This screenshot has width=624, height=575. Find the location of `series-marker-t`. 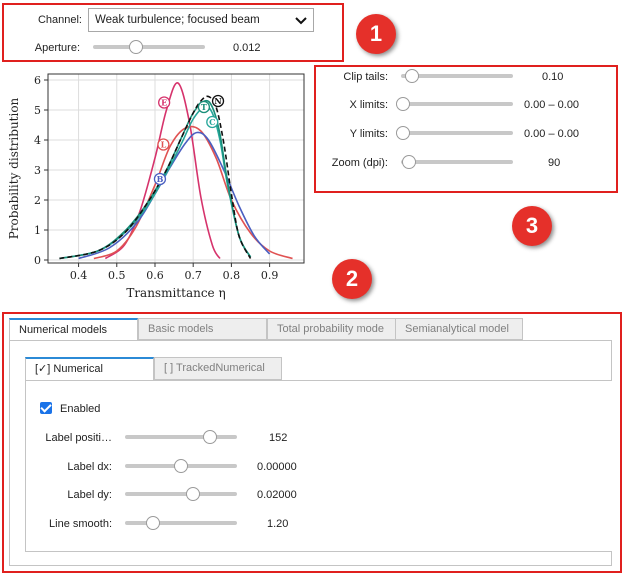

series-marker-t is located at coordinates (204, 107).